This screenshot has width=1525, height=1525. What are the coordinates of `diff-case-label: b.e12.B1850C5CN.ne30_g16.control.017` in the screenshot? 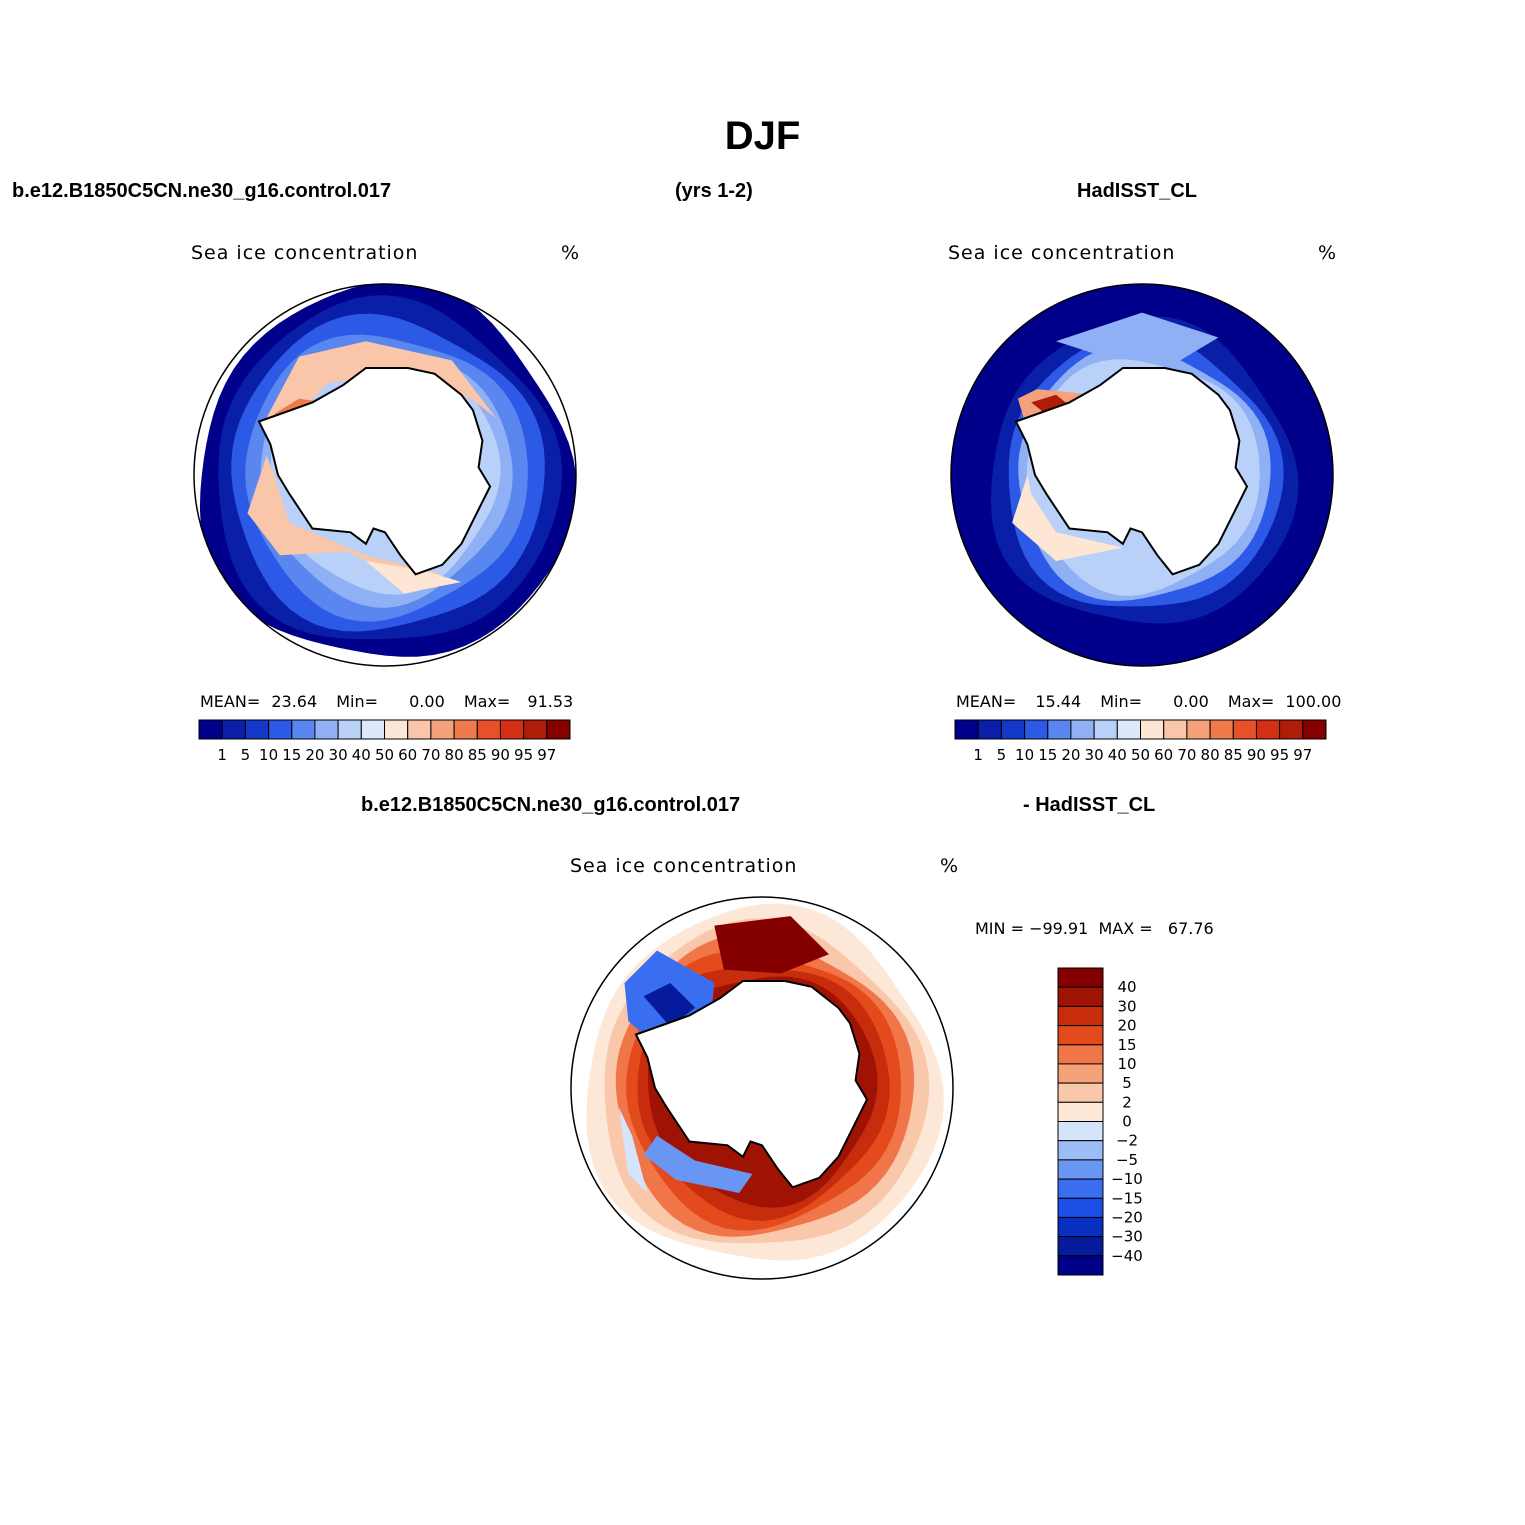 It's located at (551, 805).